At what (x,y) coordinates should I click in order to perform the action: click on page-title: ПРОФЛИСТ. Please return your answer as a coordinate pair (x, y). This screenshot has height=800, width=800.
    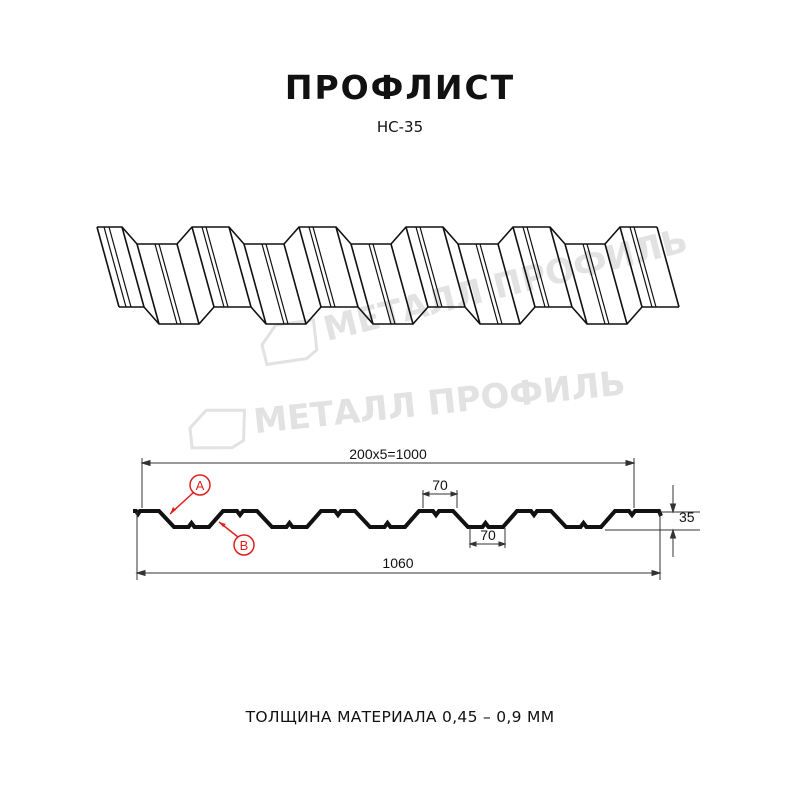
    Looking at the image, I should click on (400, 87).